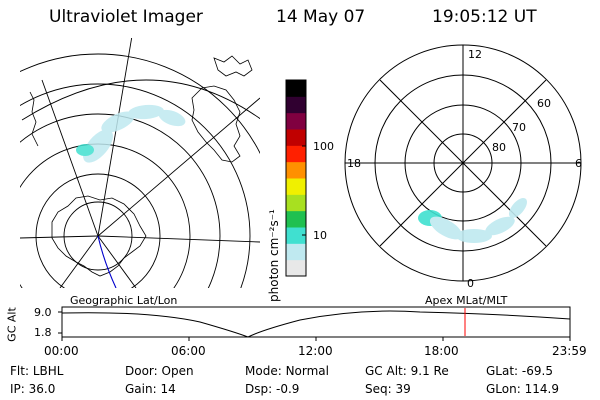 This screenshot has height=400, width=600. What do you see at coordinates (503, 389) in the screenshot?
I see `status-glon-label: GLon:` at bounding box center [503, 389].